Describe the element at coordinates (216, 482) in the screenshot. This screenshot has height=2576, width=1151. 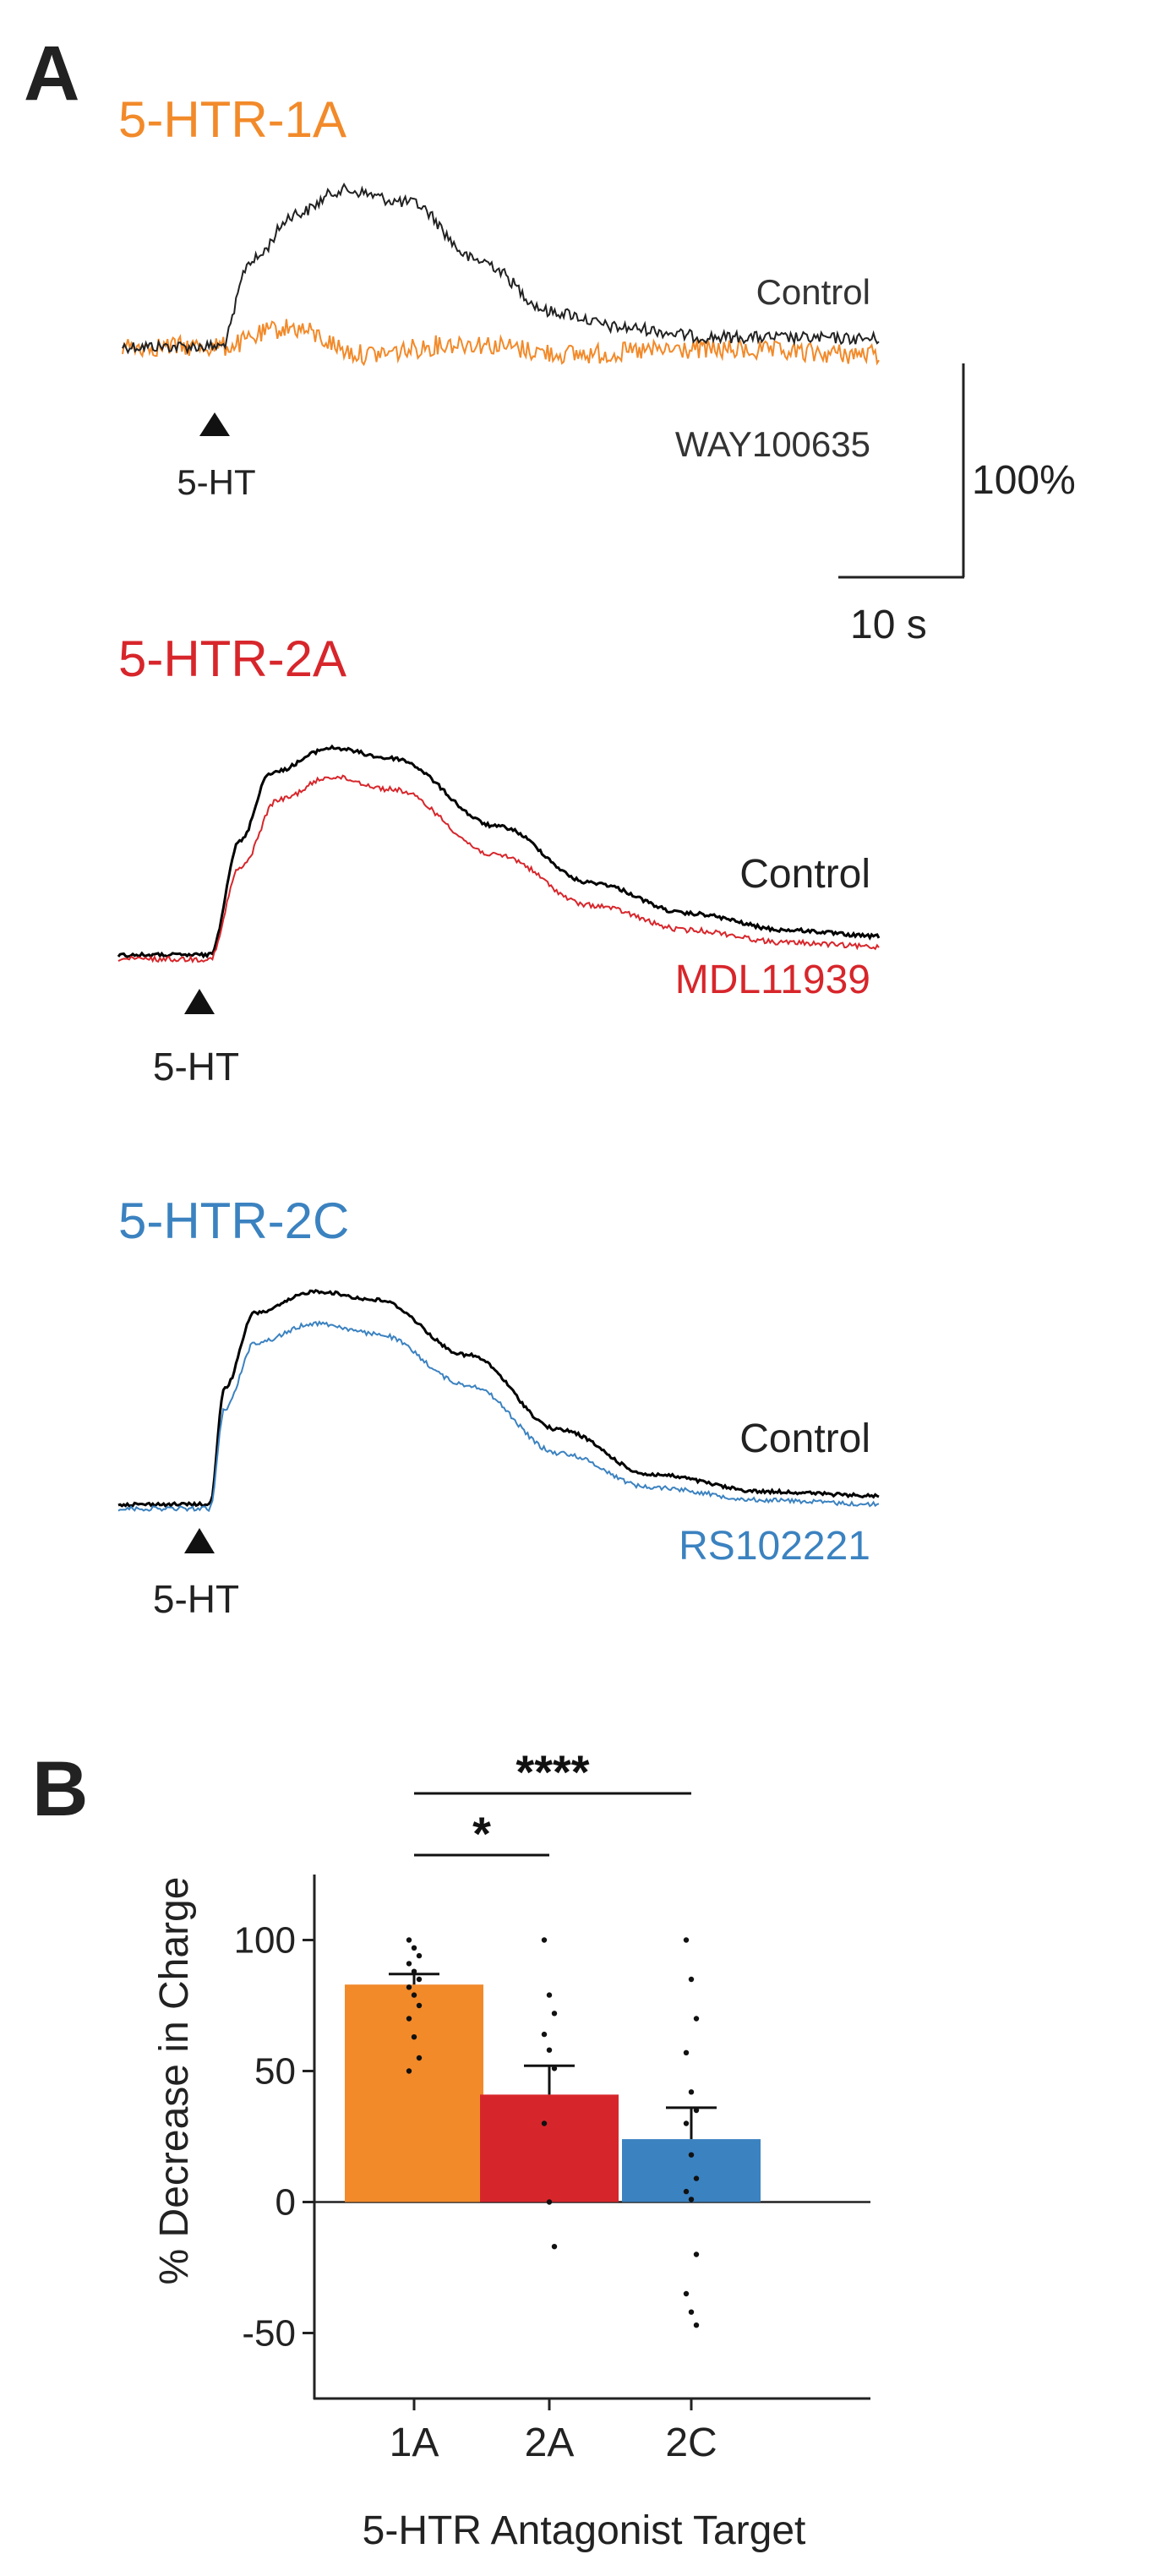
I see `stimulus-label-1a: 5-HT` at that location.